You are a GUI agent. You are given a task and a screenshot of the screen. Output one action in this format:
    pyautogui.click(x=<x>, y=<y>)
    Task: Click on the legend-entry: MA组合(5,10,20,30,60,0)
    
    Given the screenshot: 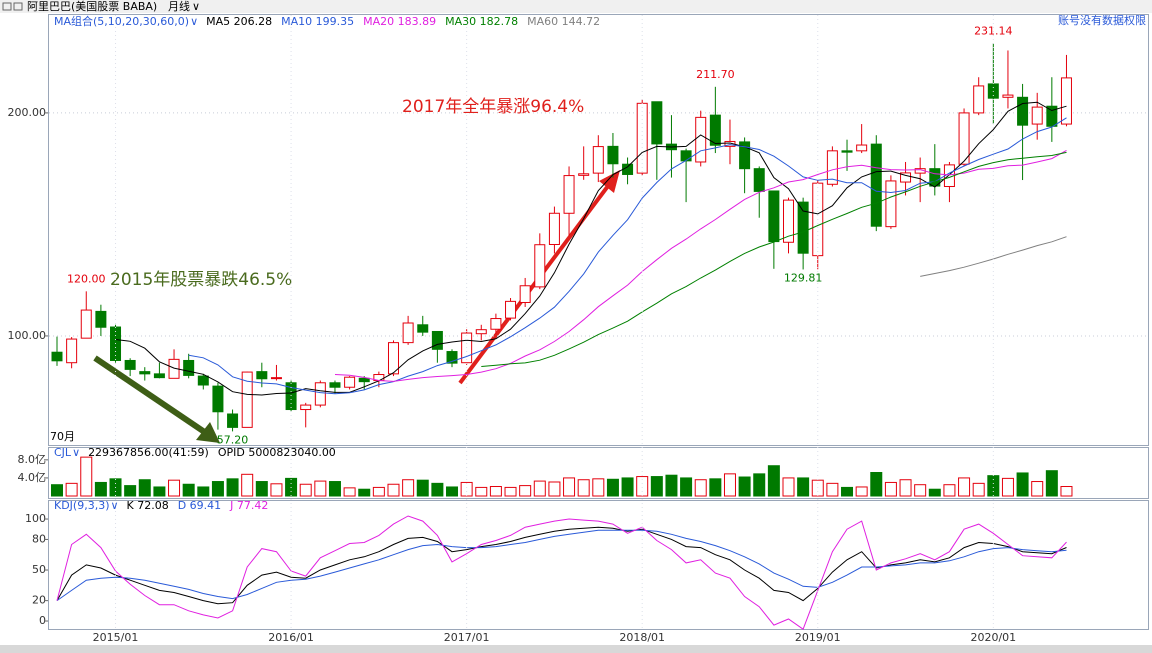 What is the action you would take?
    pyautogui.click(x=121, y=21)
    